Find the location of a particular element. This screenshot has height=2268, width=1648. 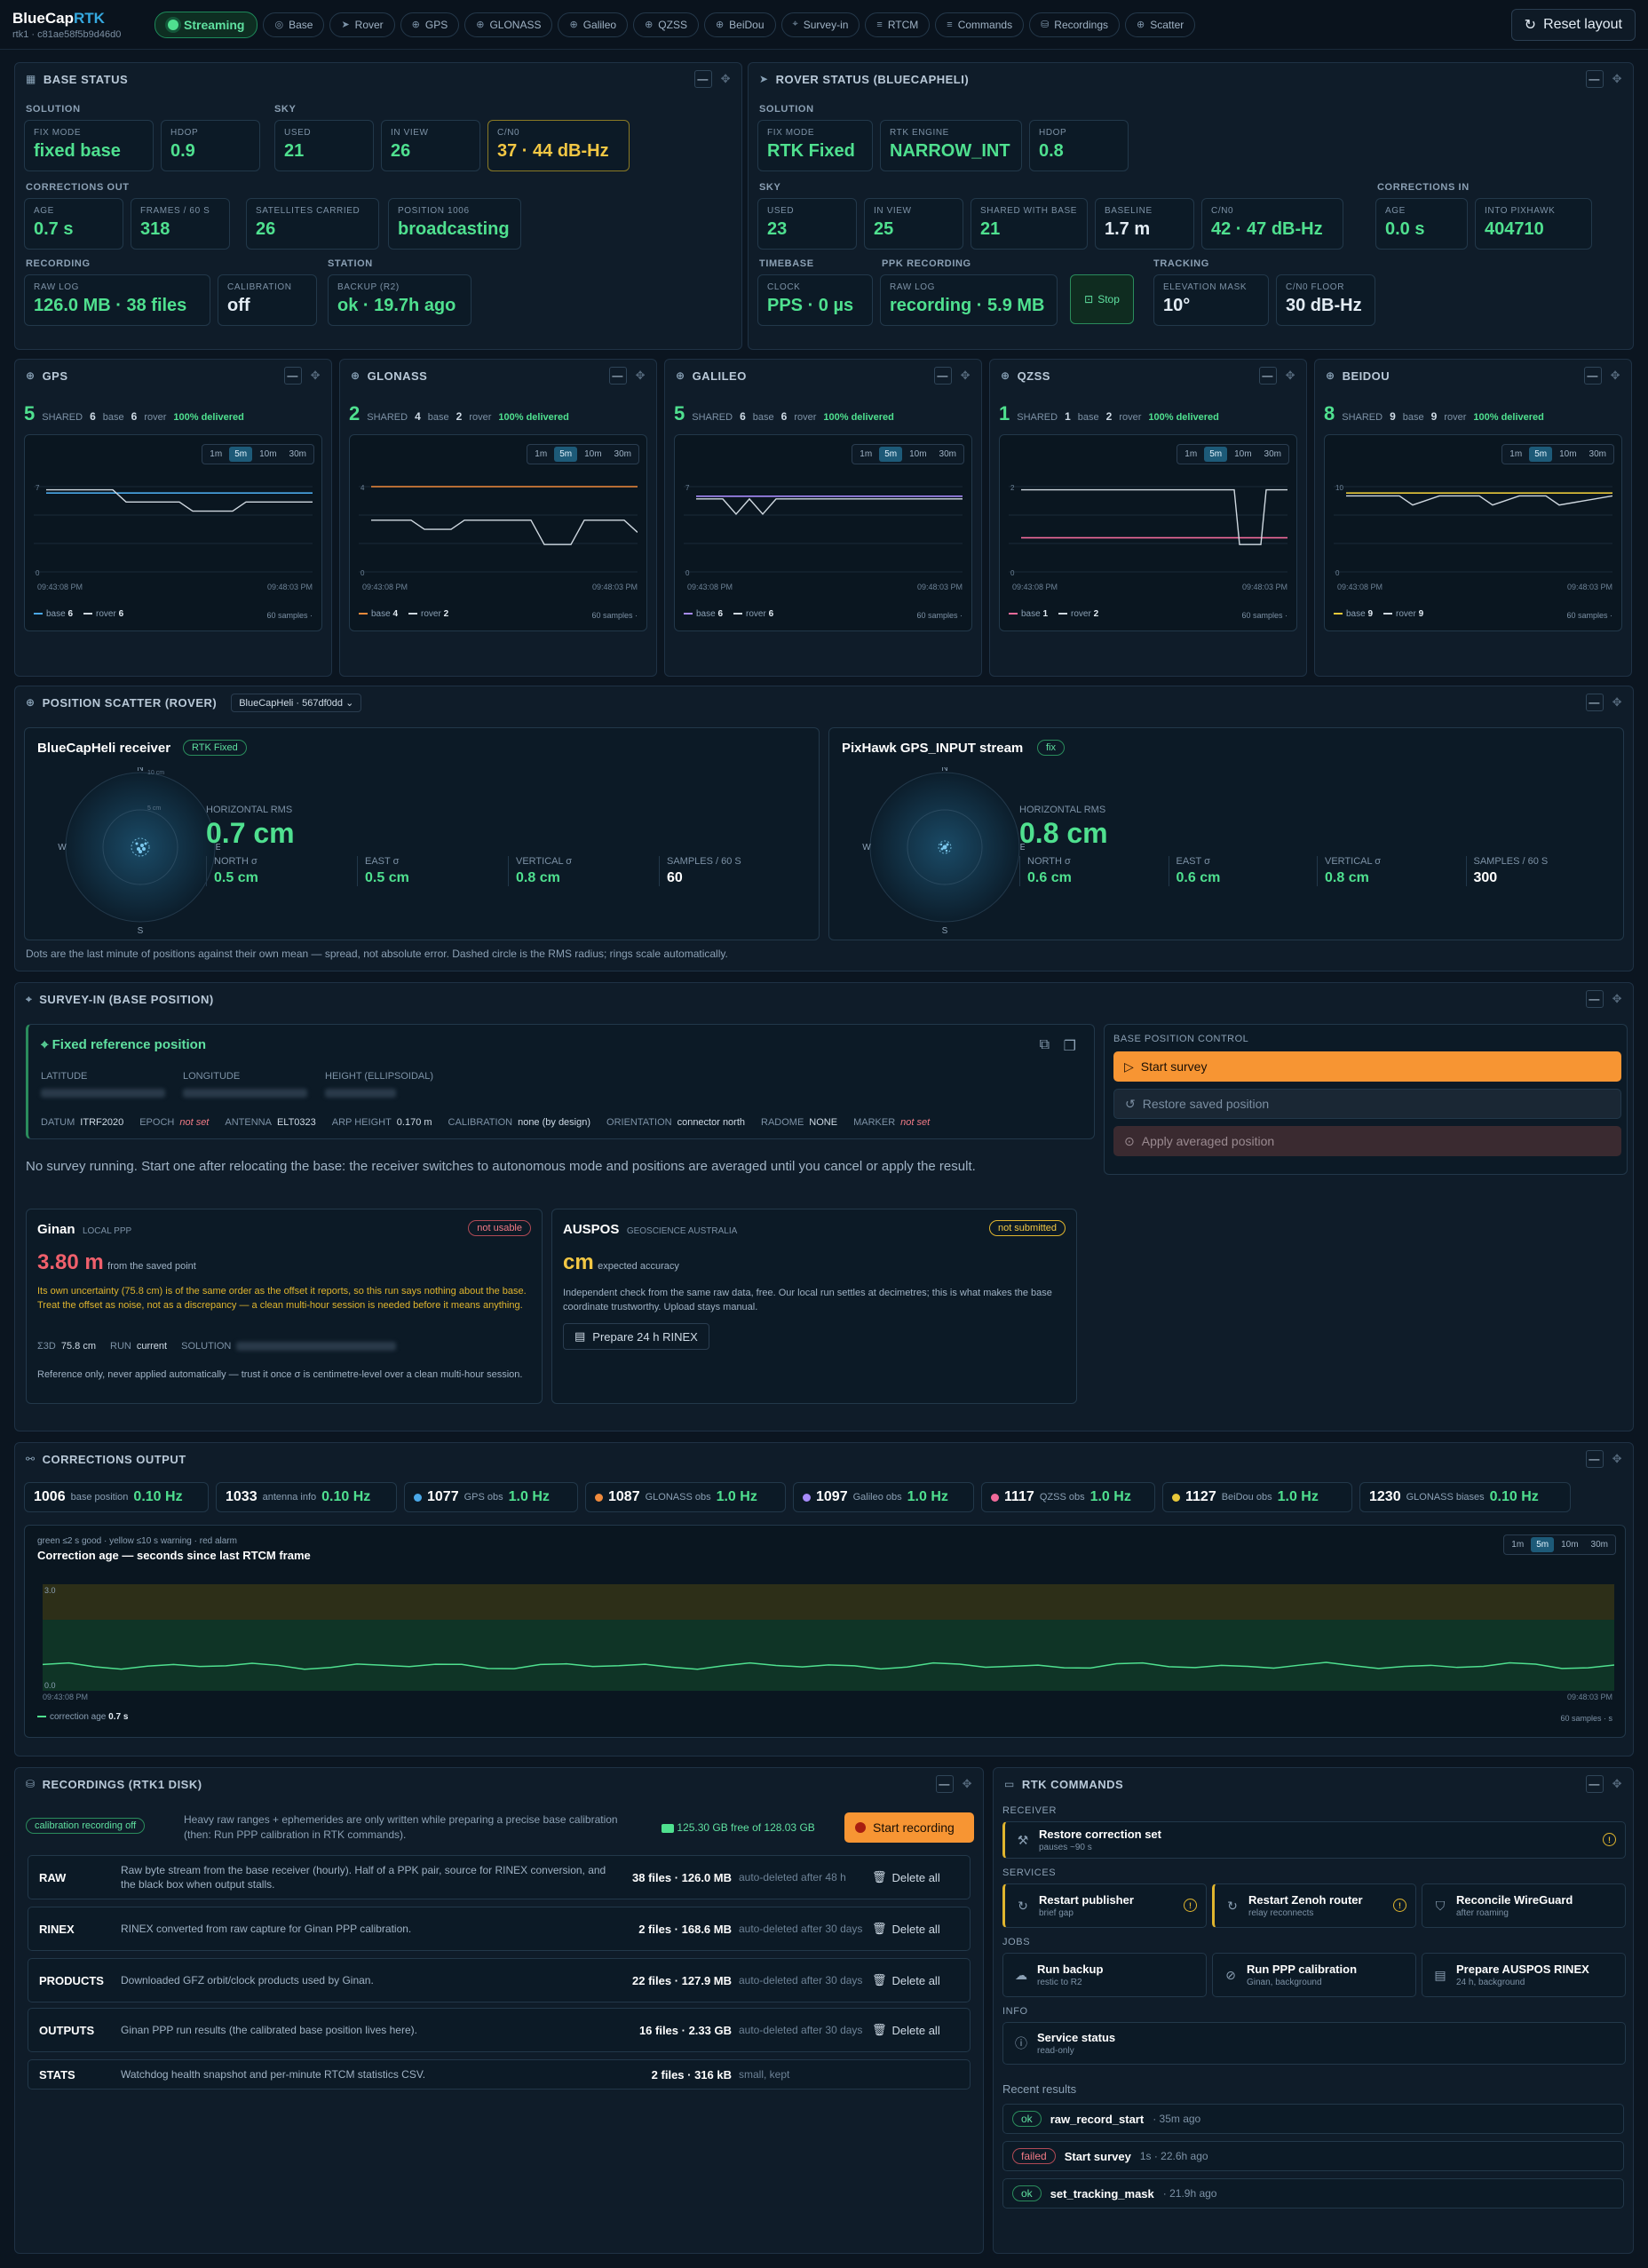

grid-icon: ▦ is located at coordinates (31, 79).